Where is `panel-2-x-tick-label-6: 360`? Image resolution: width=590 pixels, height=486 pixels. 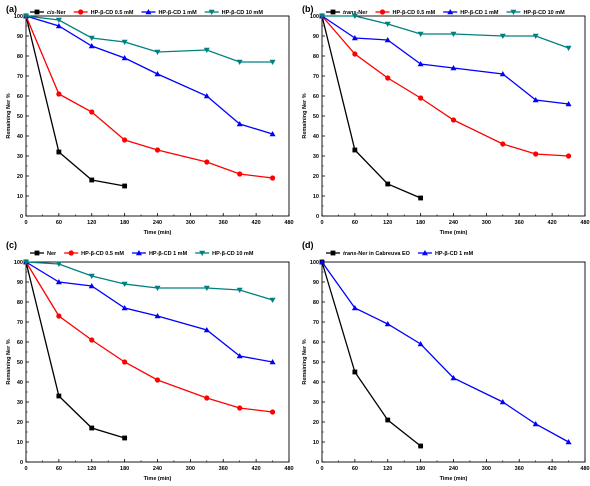
panel-2-x-tick-label-6: 360 is located at coordinates (223, 469).